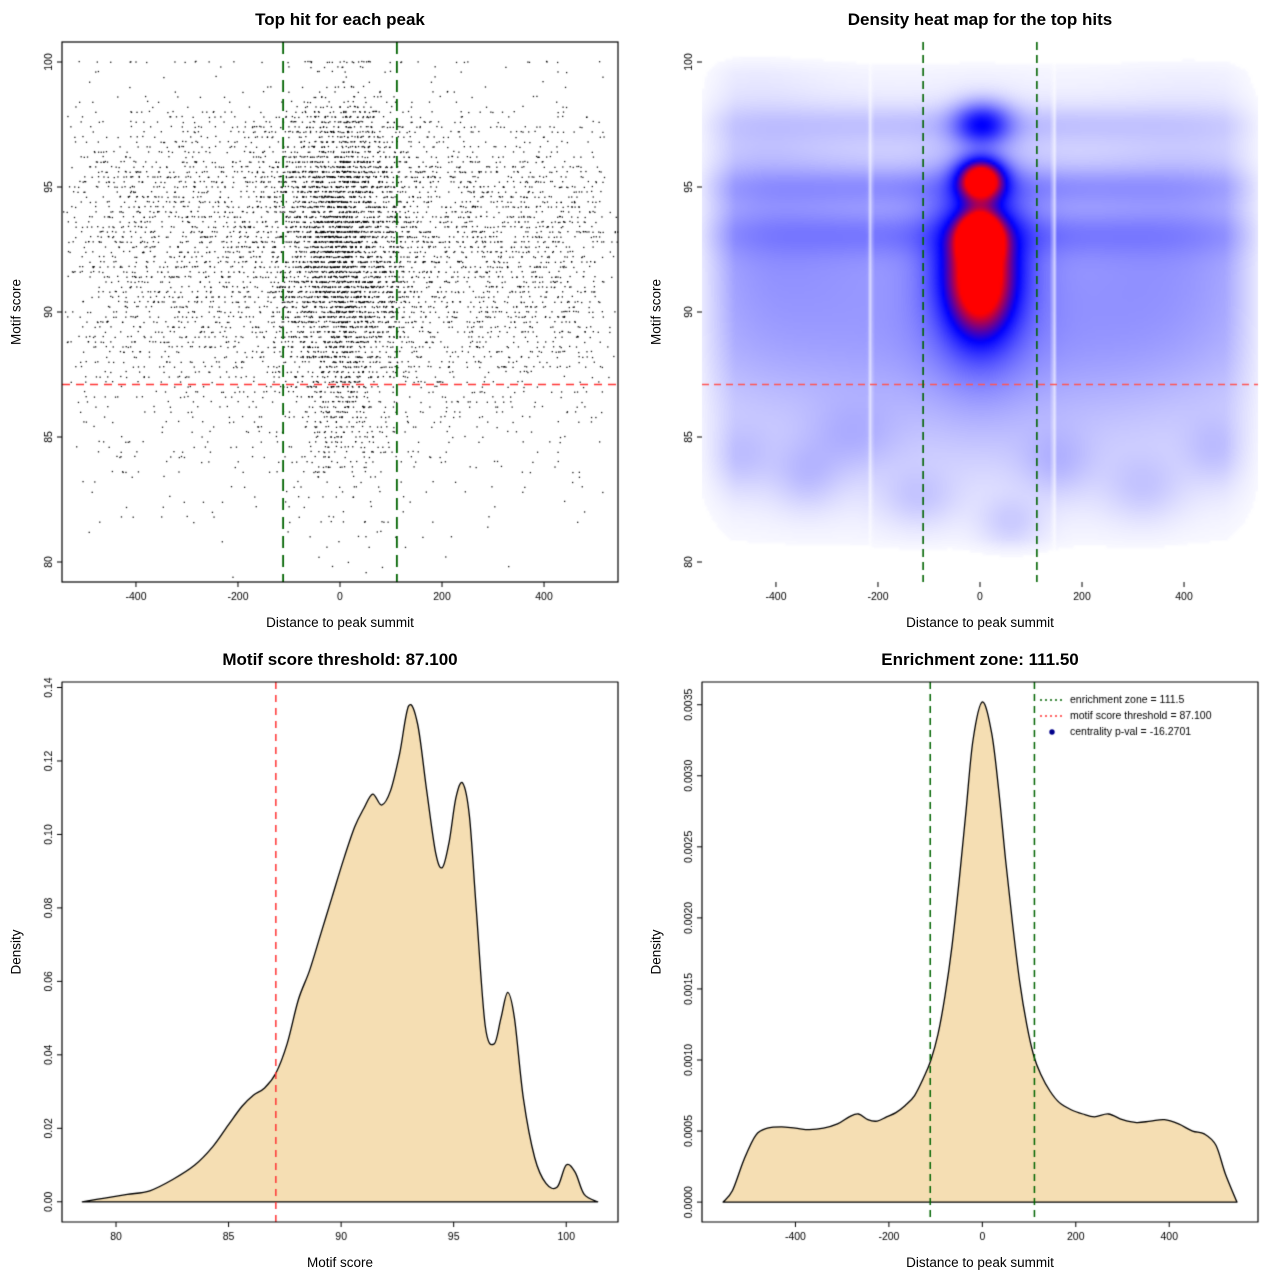  I want to click on plot-title: Top hit for each peak, so click(340, 19).